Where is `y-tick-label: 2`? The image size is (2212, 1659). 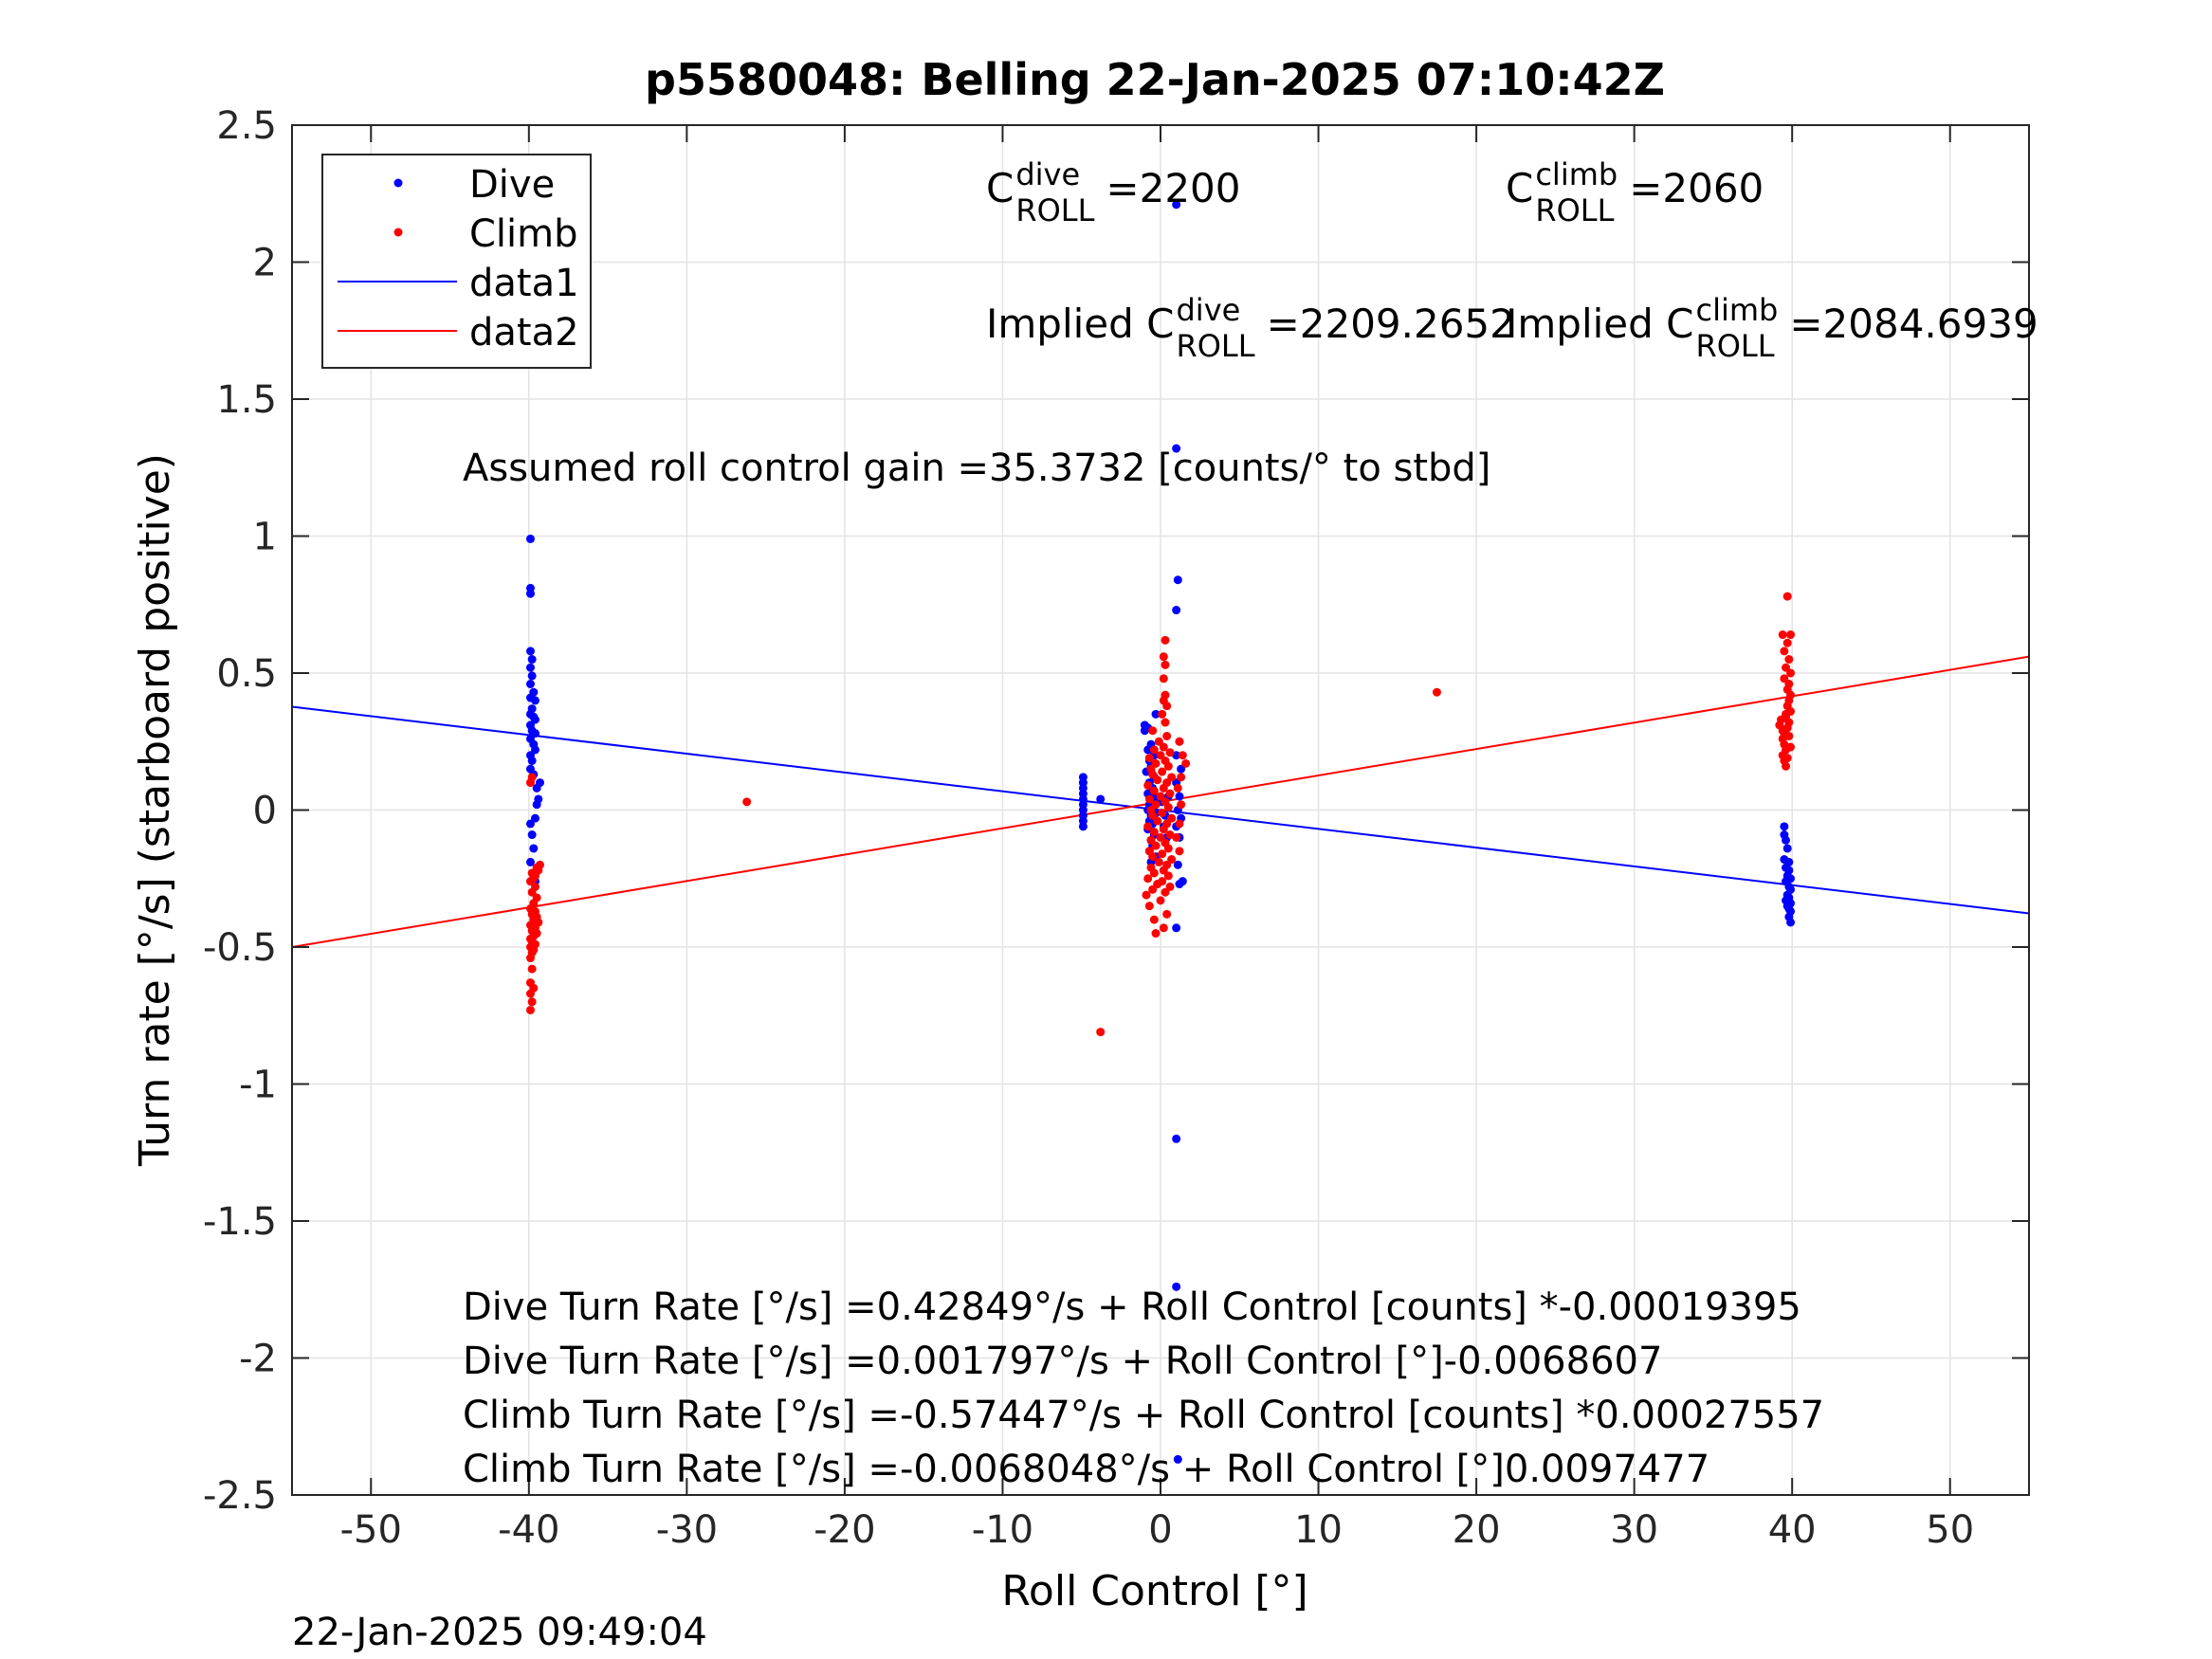 y-tick-label: 2 is located at coordinates (265, 263).